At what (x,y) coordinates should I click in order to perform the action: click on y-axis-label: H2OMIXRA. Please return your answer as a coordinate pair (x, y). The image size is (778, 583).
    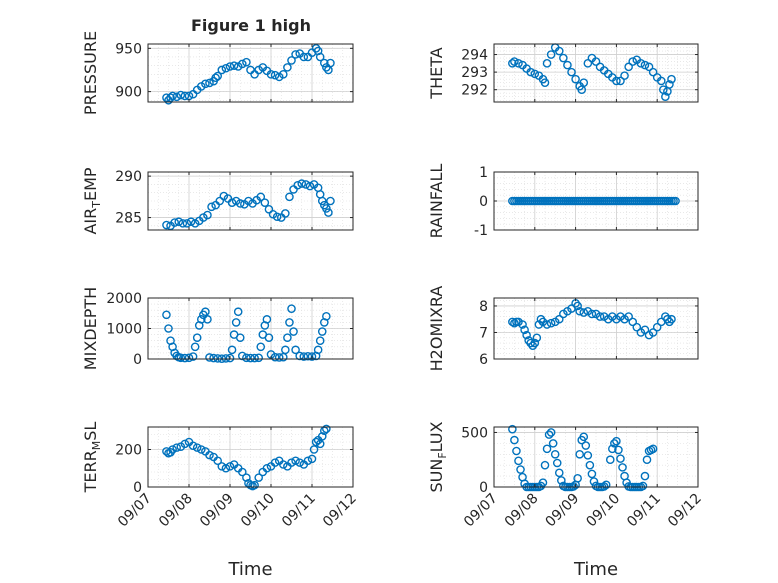
    Looking at the image, I should click on (436, 329).